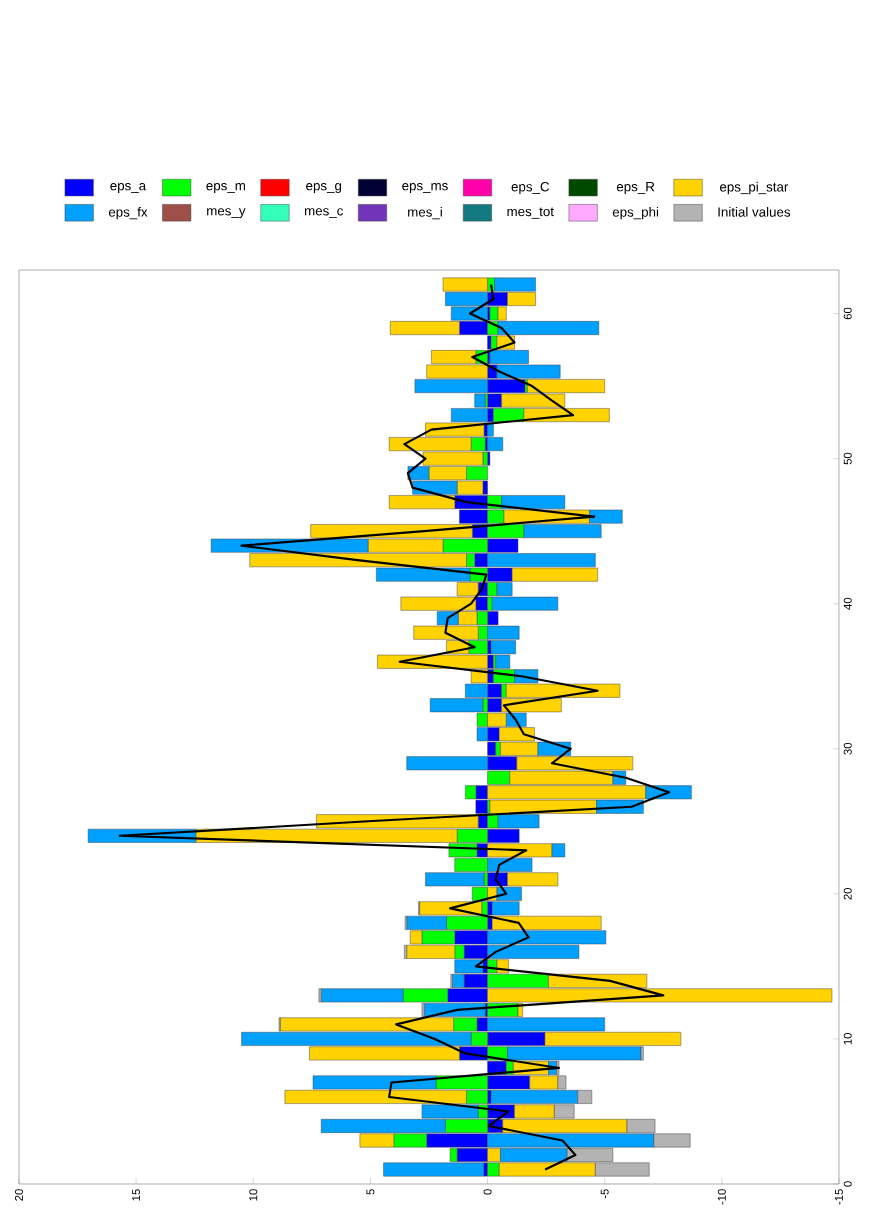  Describe the element at coordinates (128, 188) in the screenshot. I see `legend-label: eps_a` at that location.